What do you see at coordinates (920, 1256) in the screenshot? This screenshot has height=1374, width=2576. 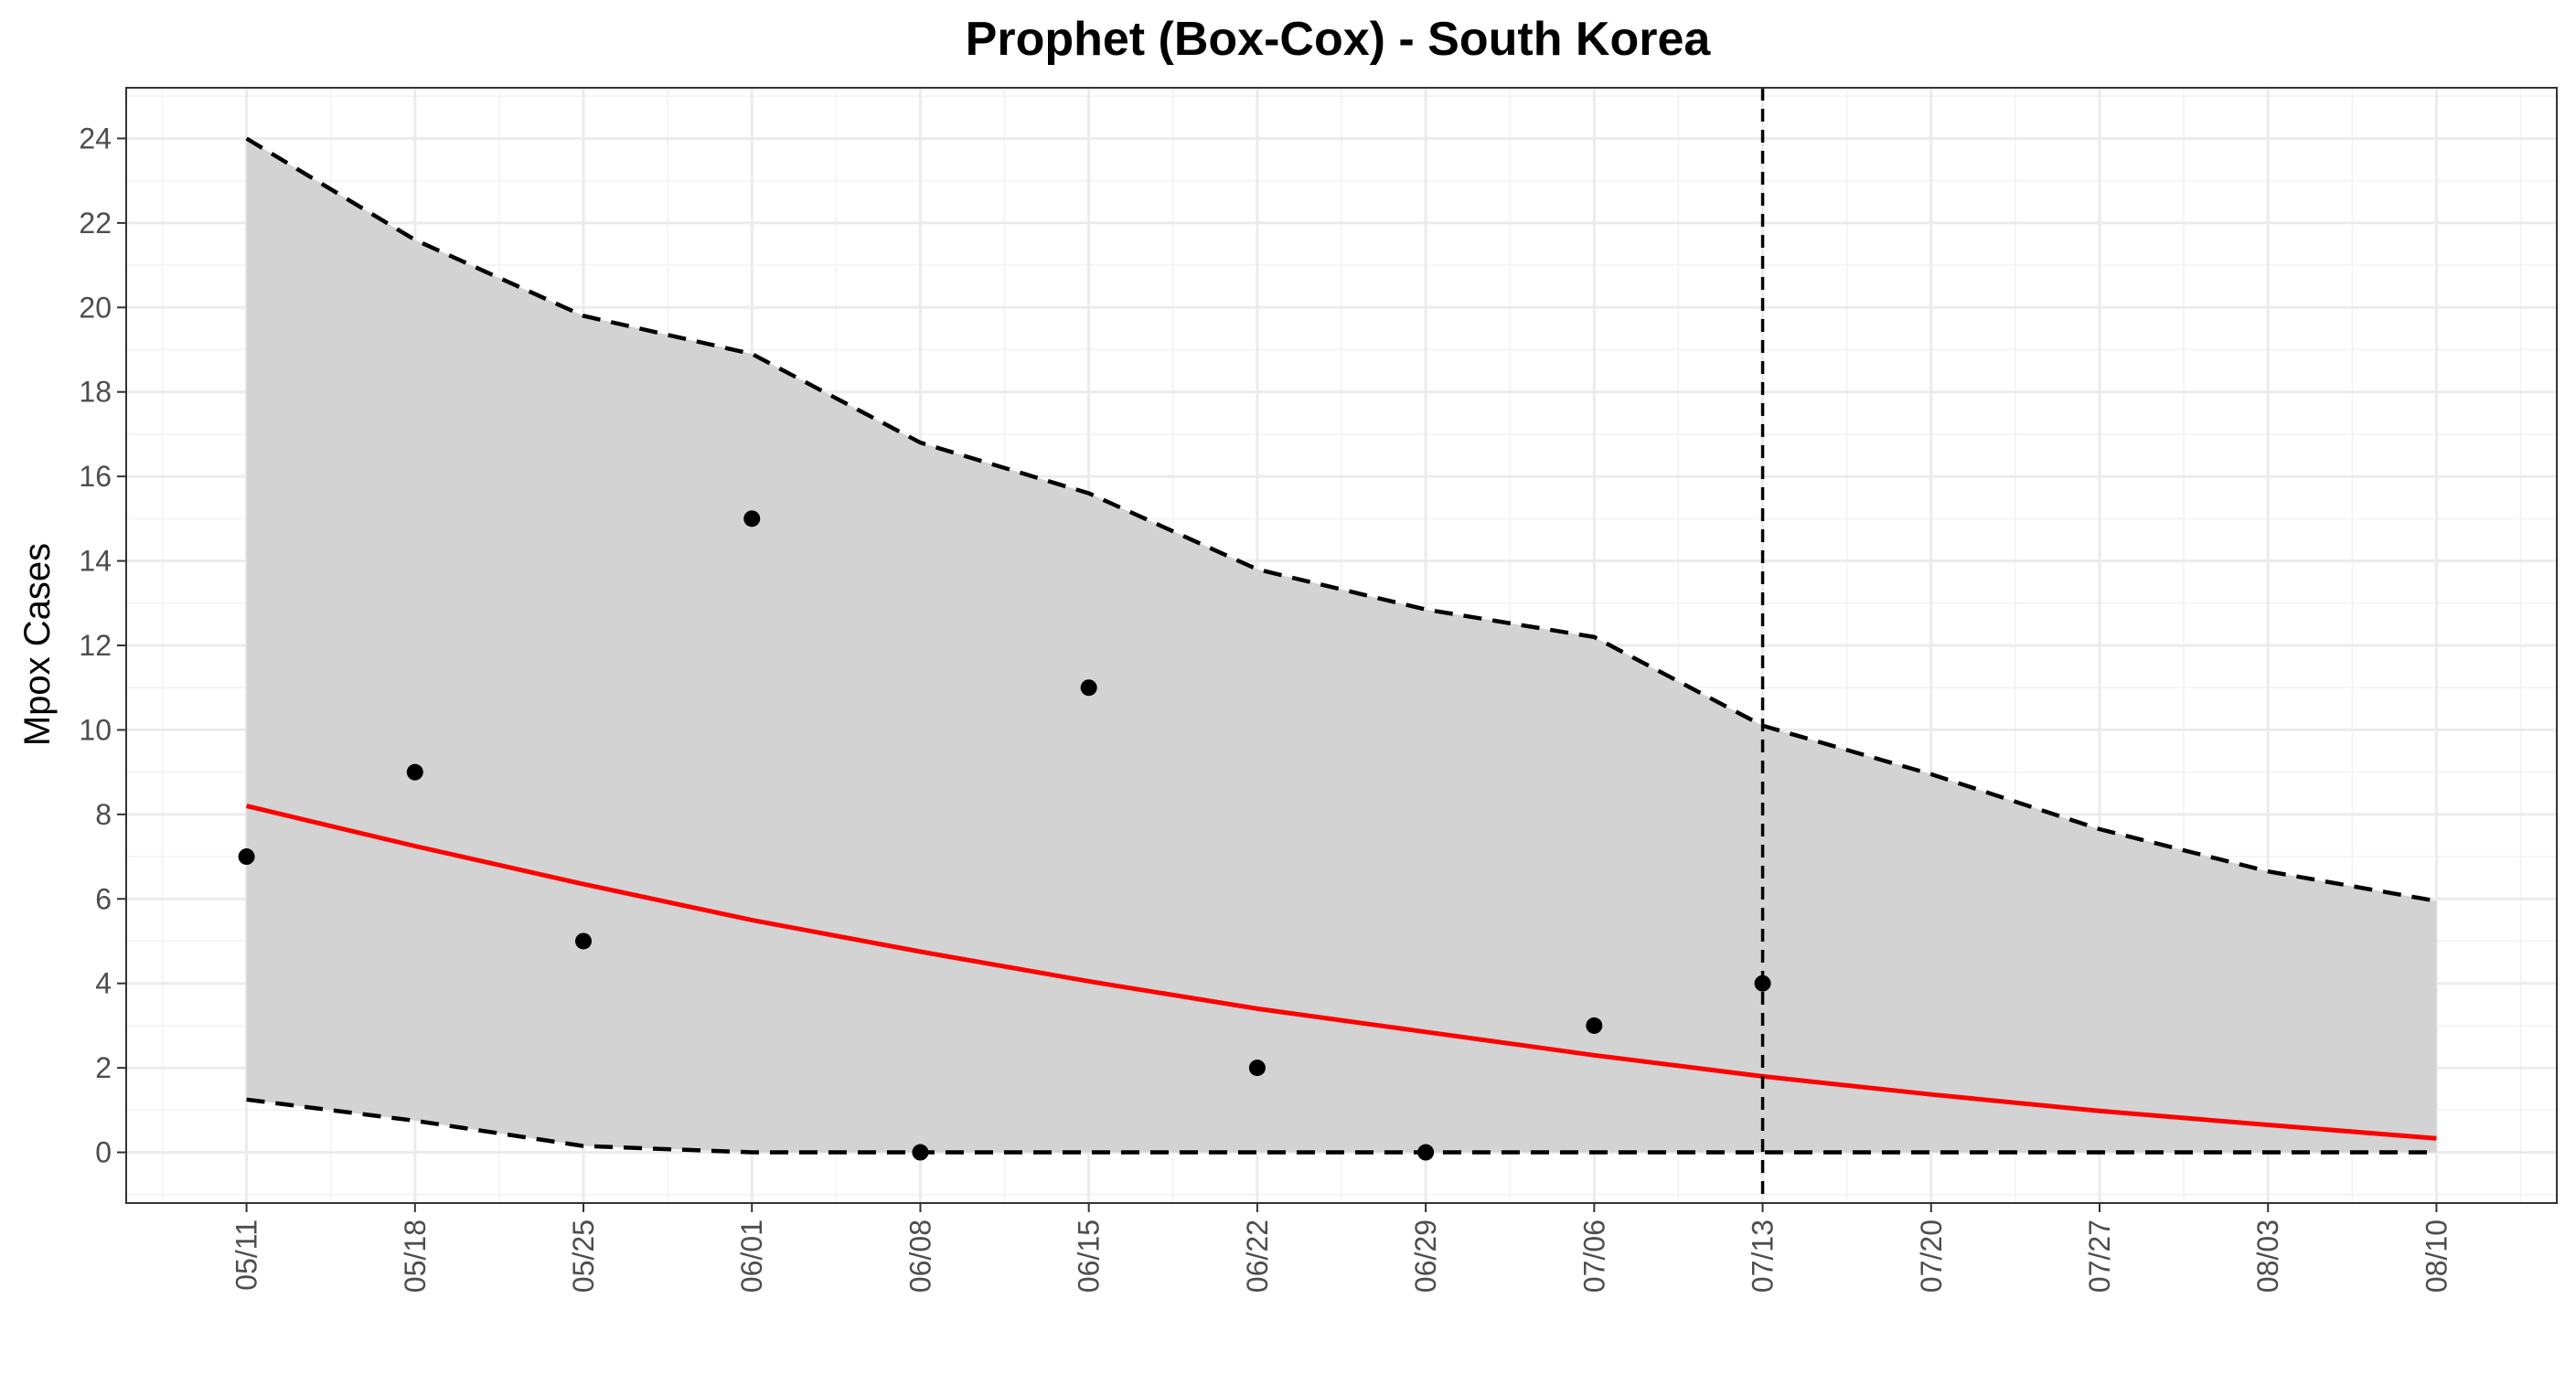 I see `x-tick-label: 06/08` at bounding box center [920, 1256].